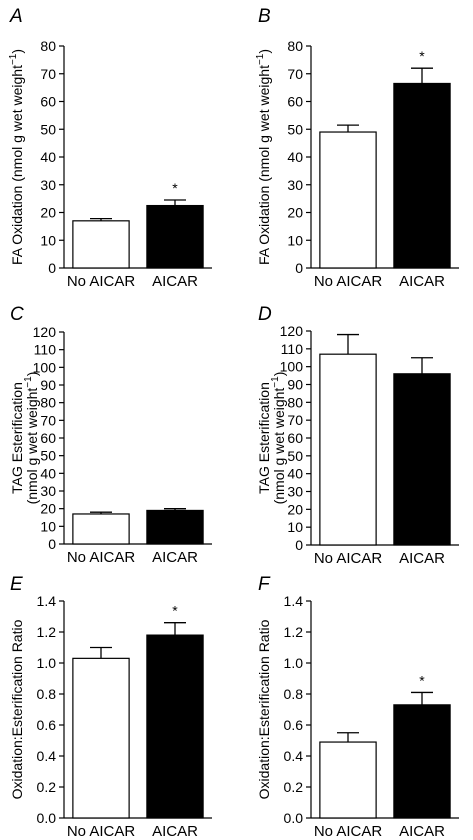  Describe the element at coordinates (292, 349) in the screenshot. I see `y-tick-label: 110` at that location.